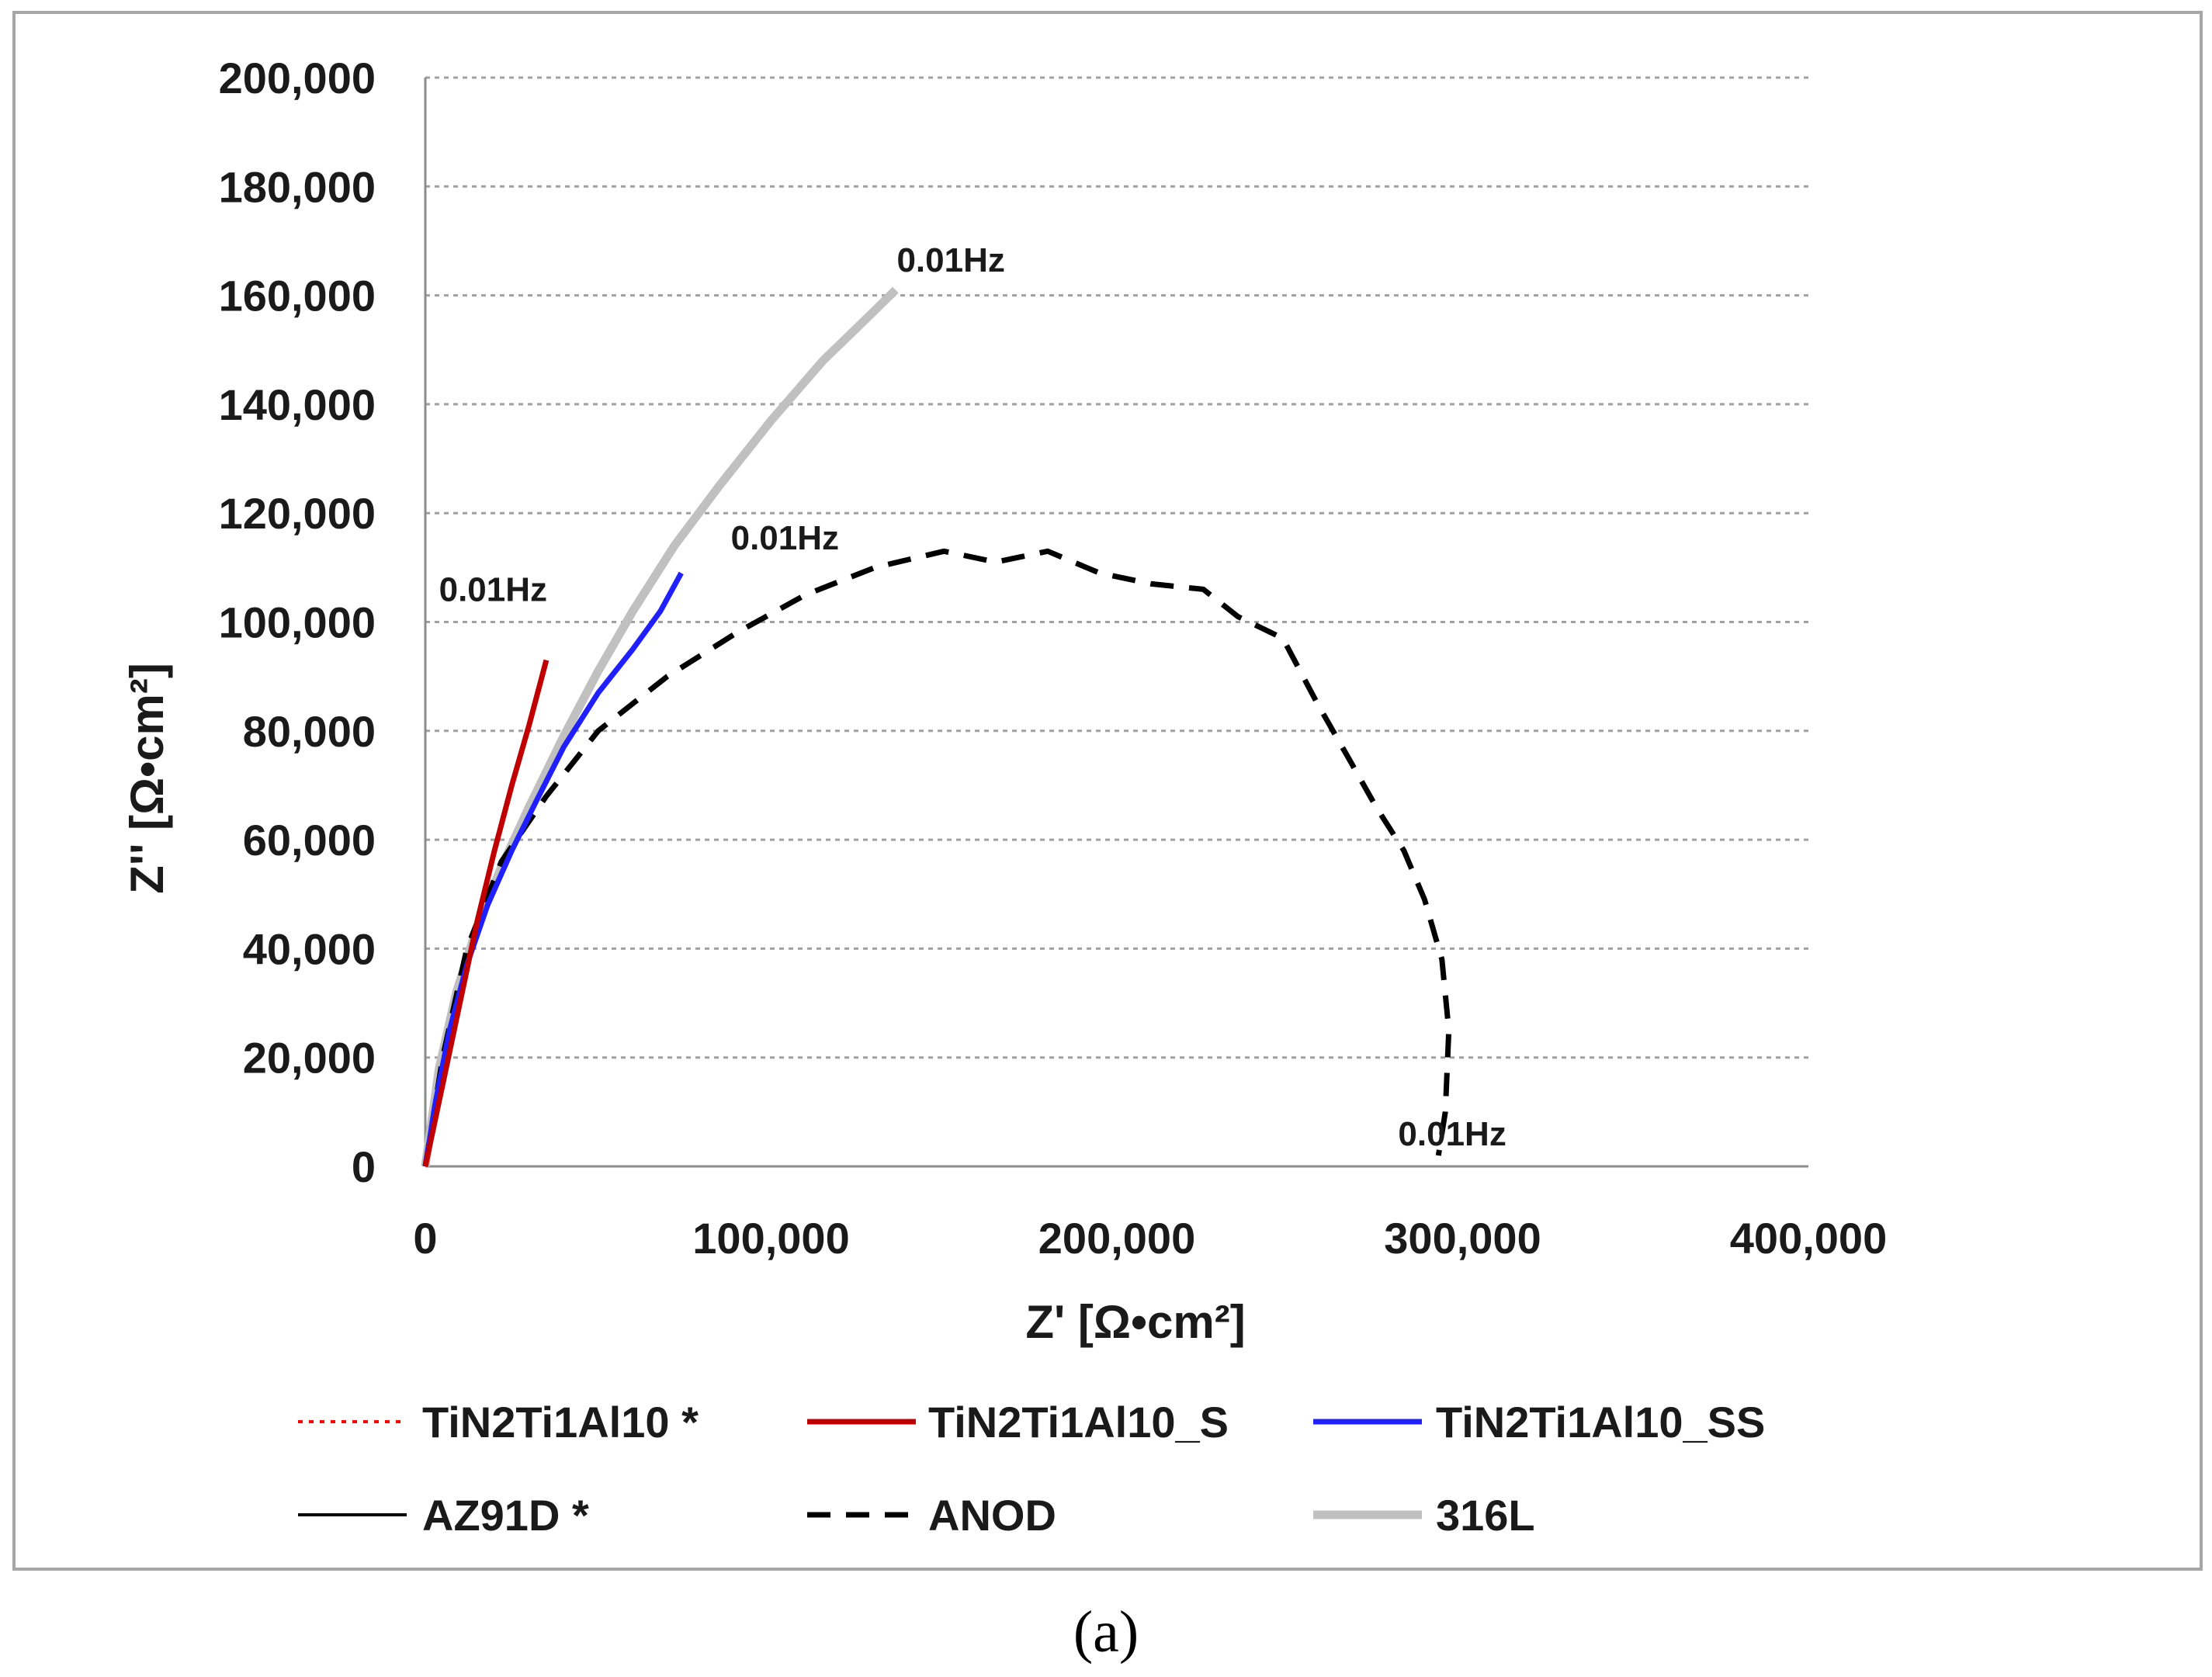 The height and width of the screenshot is (1677, 2212). I want to click on series-line-tin2ti1al10-ss, so click(553, 869).